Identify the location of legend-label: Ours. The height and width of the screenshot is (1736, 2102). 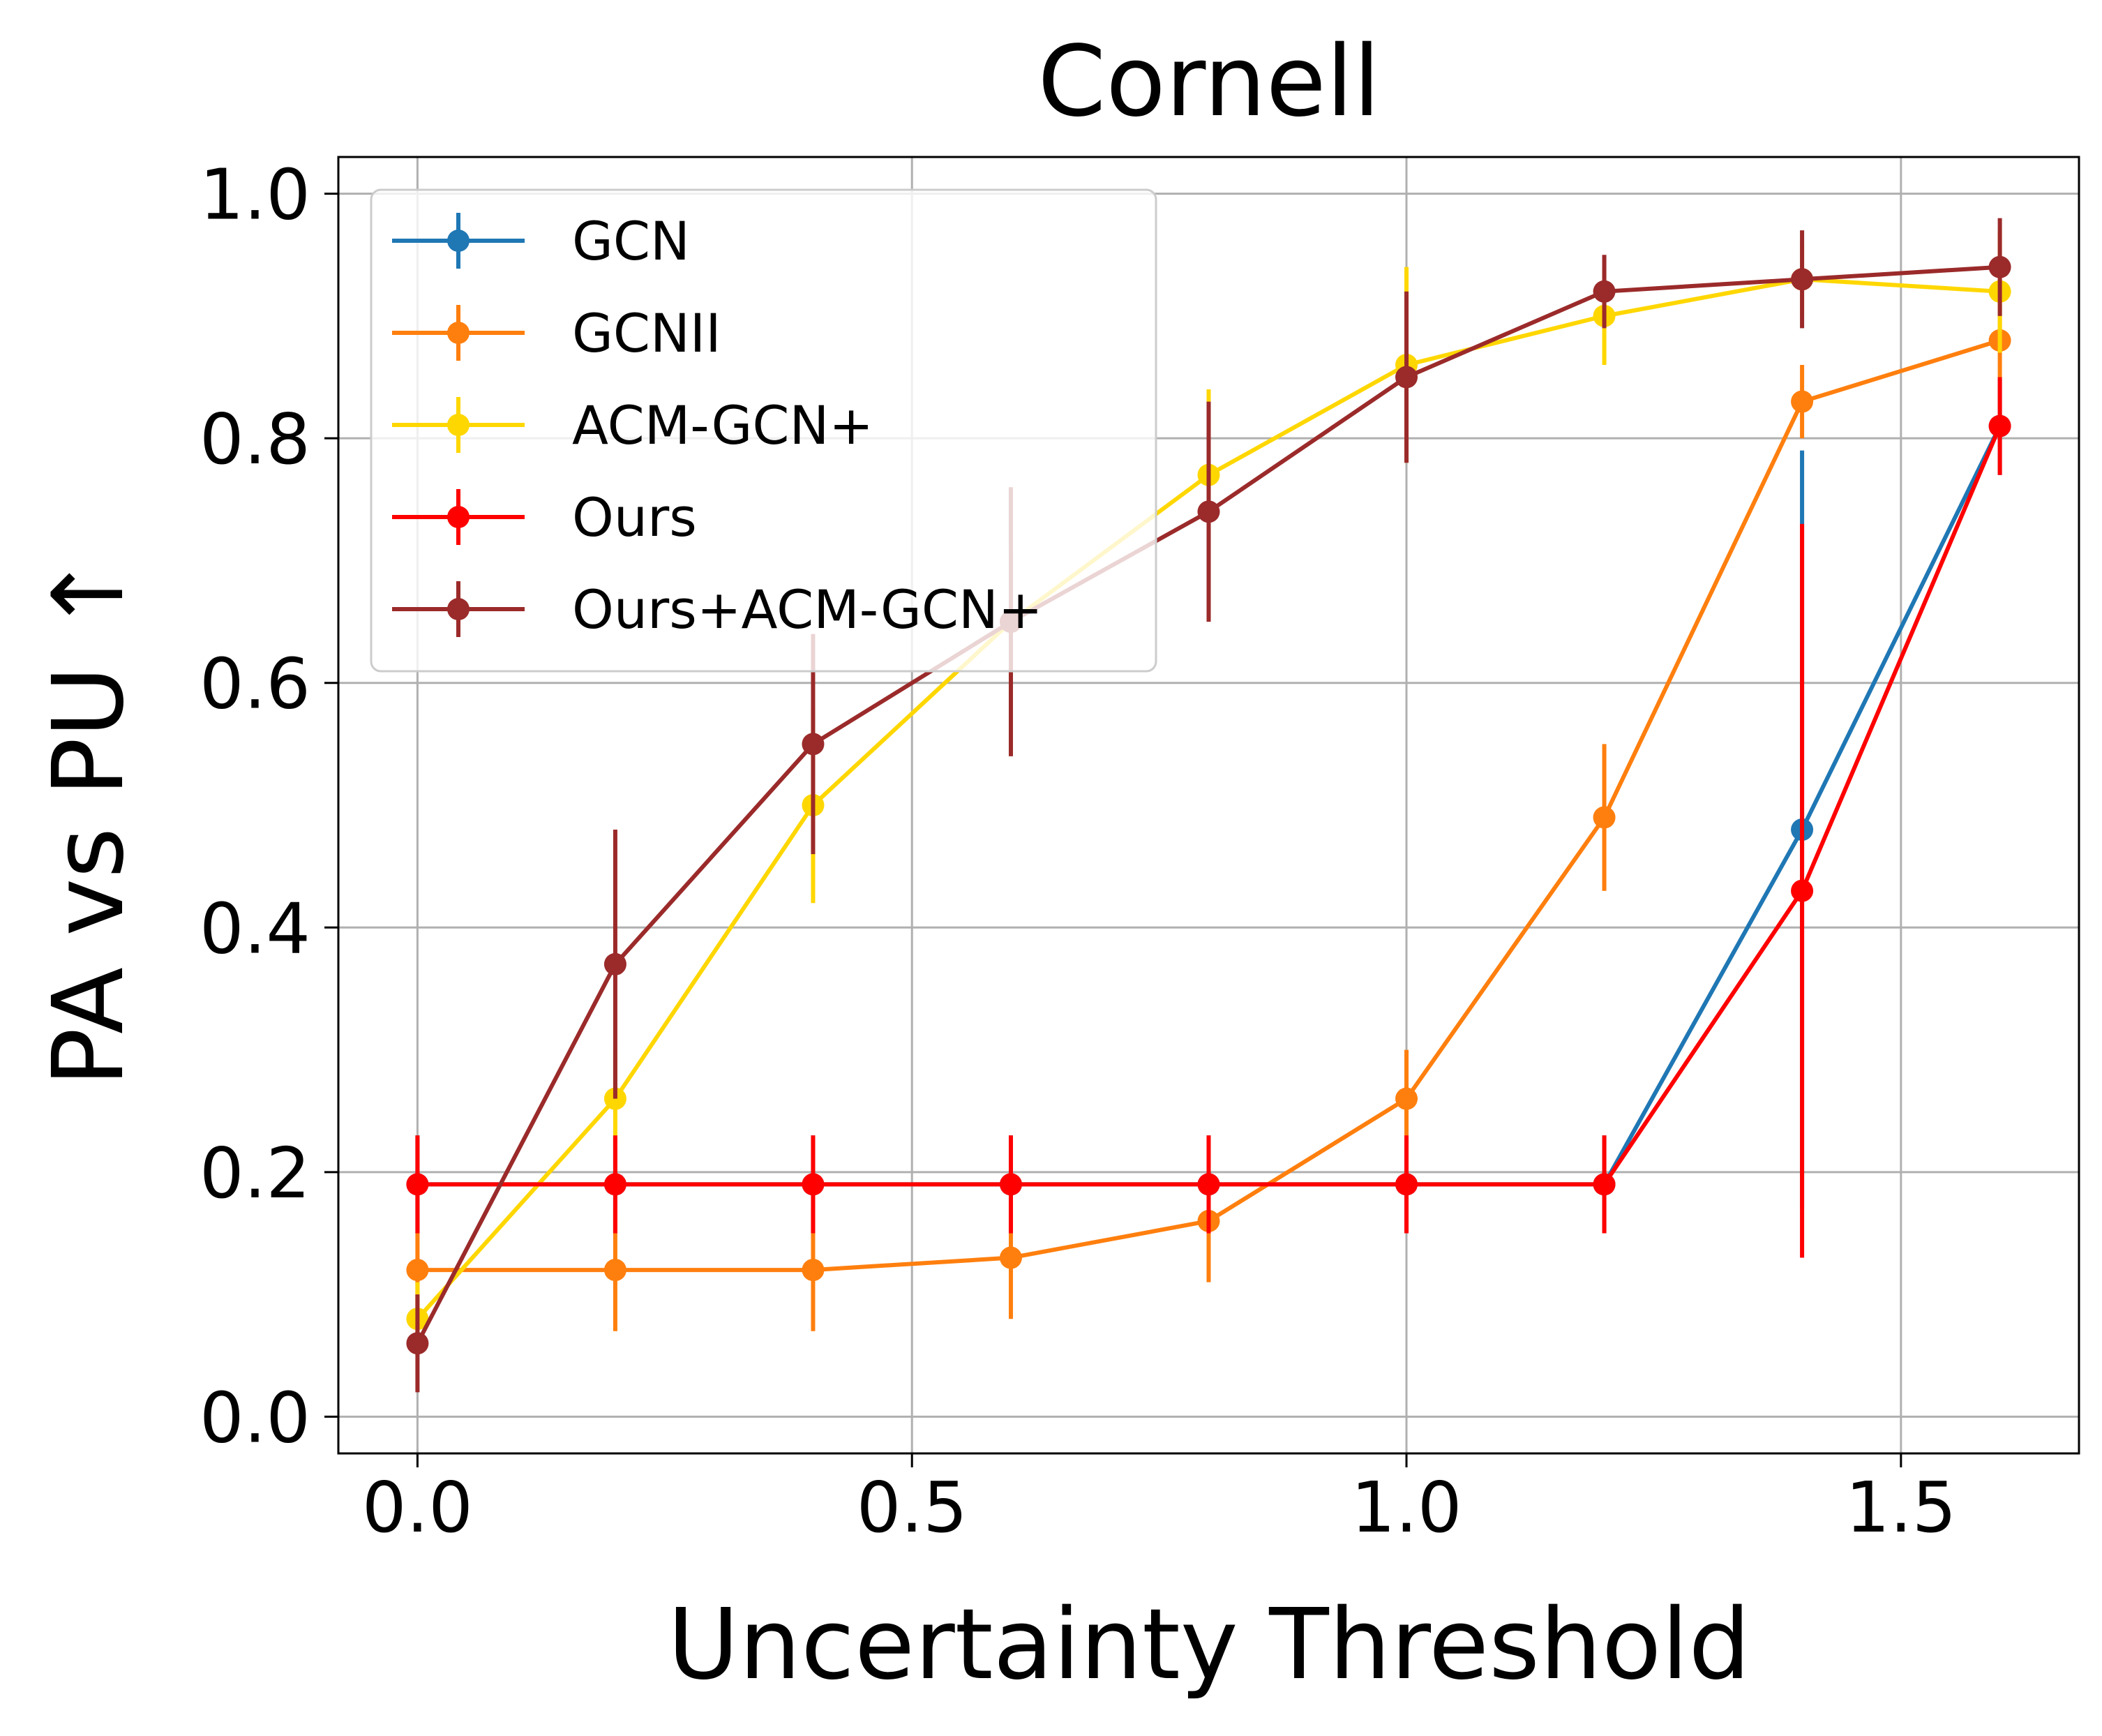
(634, 517).